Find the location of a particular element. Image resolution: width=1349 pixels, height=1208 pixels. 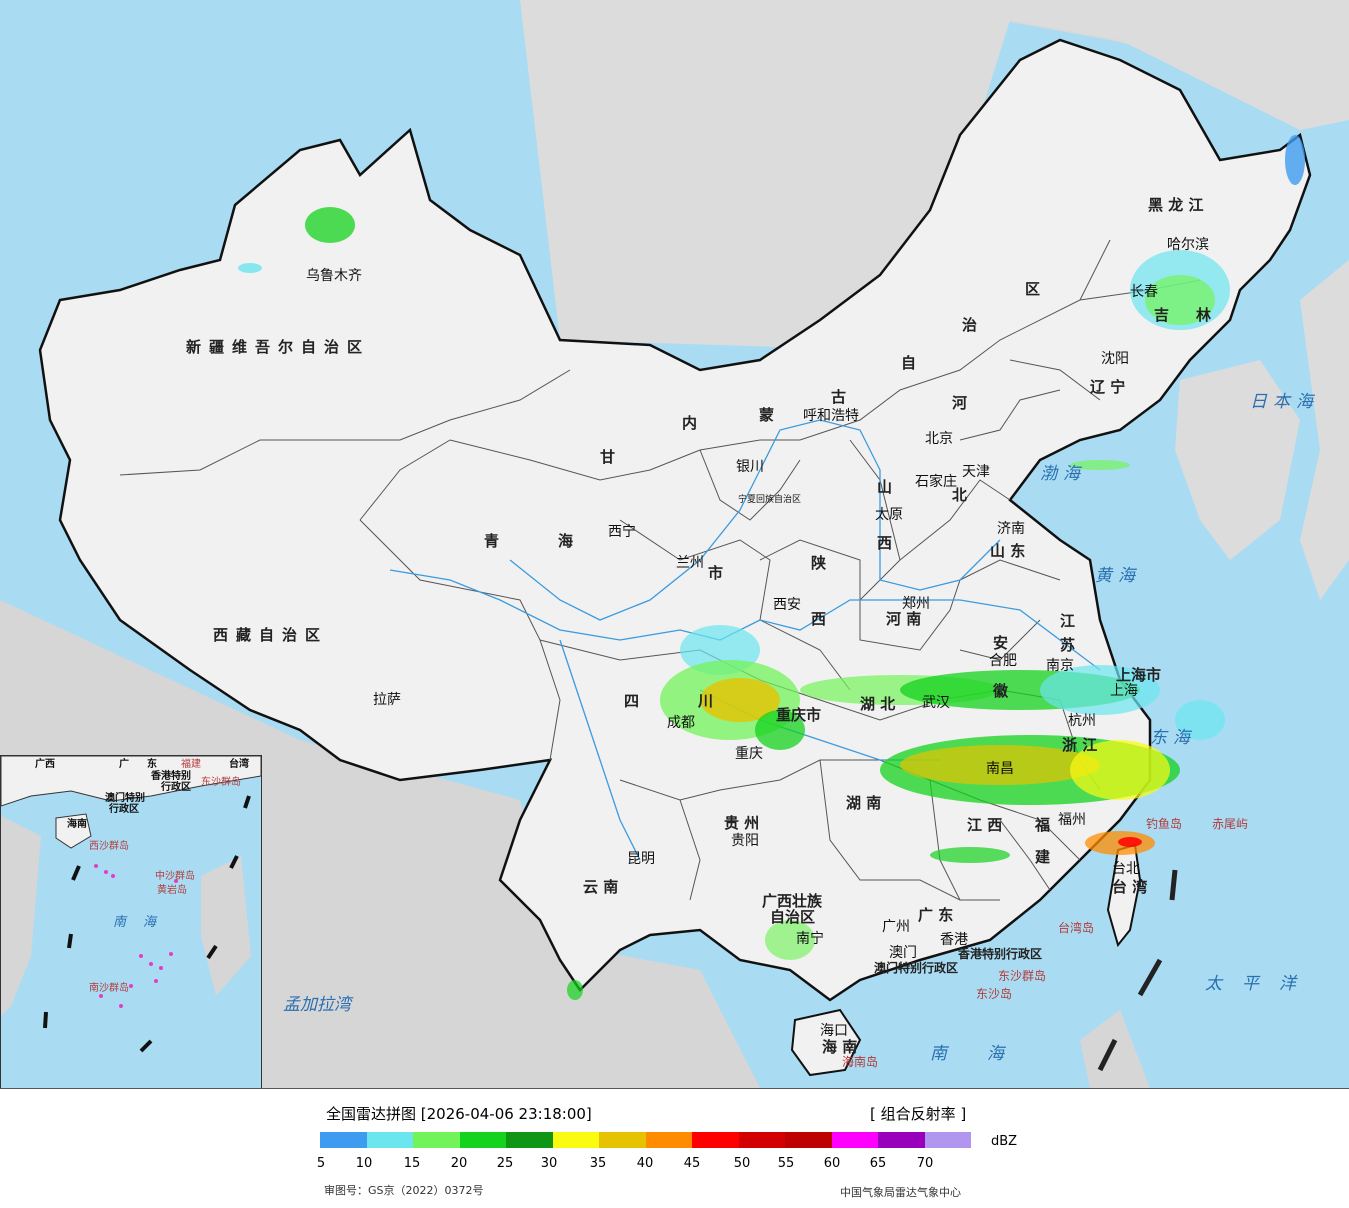

island-taiwan: 台湾岛 is located at coordinates (1076, 928).